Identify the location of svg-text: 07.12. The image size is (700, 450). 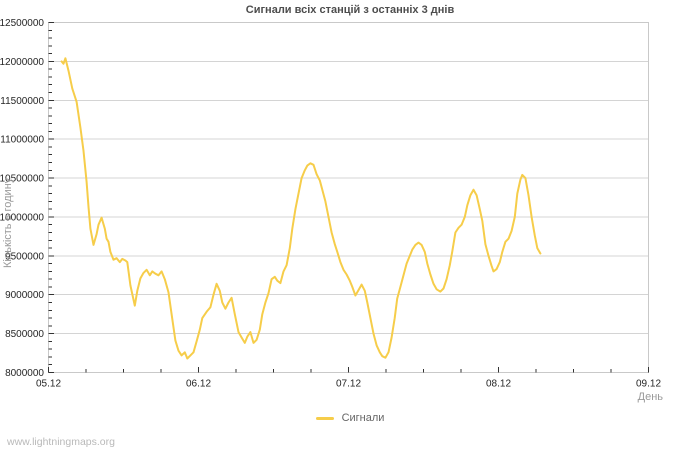
(348, 384).